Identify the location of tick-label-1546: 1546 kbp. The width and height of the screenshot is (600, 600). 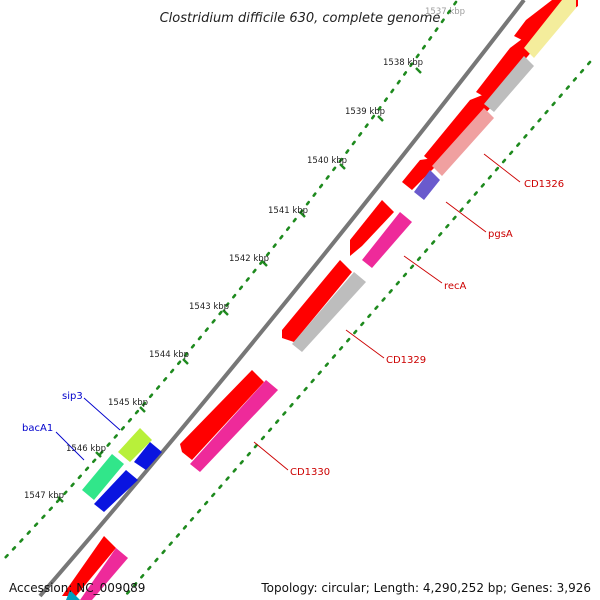
(86, 449).